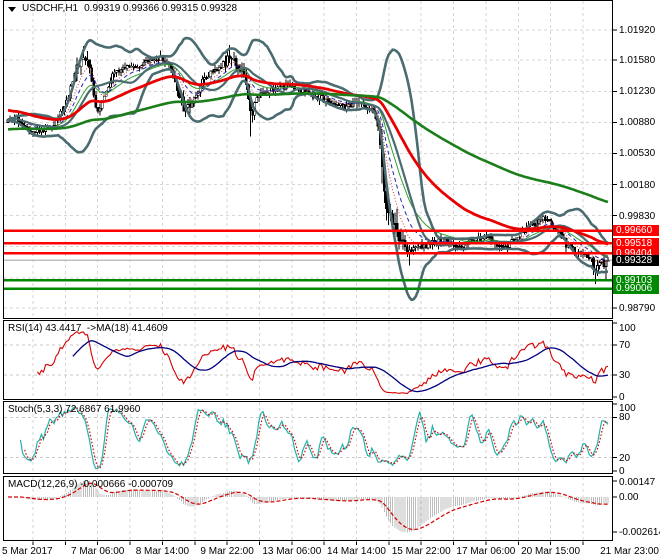  I want to click on ohlc-quotes: 0.99319 0.99366 0.99315 0.99328, so click(161, 8).